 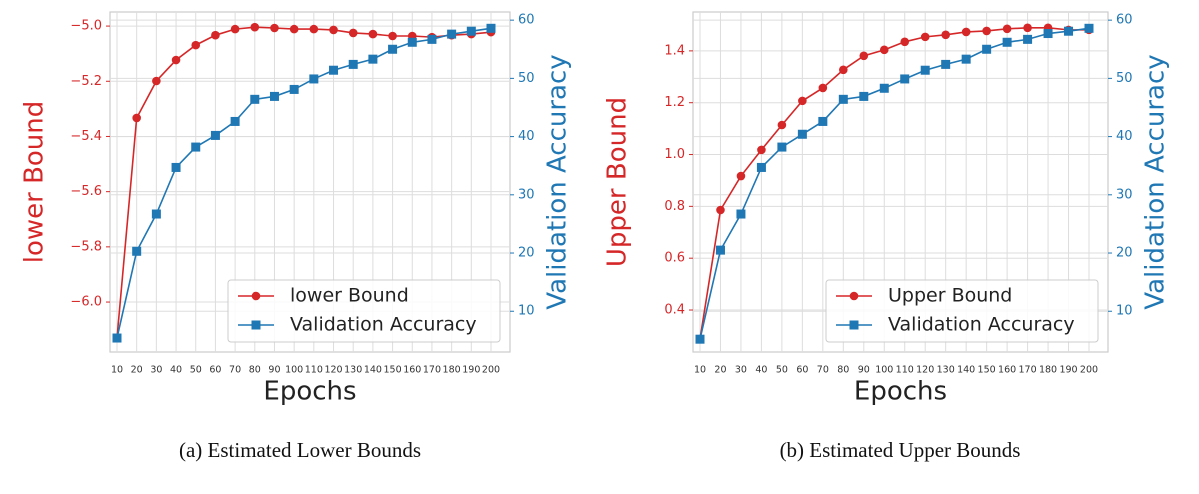 What do you see at coordinates (333, 370) in the screenshot?
I see `x-tick-label: 120` at bounding box center [333, 370].